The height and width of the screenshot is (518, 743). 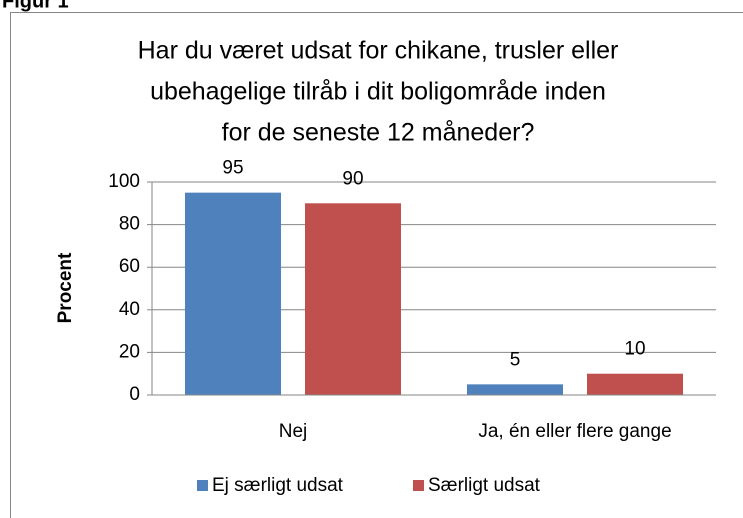 I want to click on y-tick-label: 100, so click(x=124, y=181).